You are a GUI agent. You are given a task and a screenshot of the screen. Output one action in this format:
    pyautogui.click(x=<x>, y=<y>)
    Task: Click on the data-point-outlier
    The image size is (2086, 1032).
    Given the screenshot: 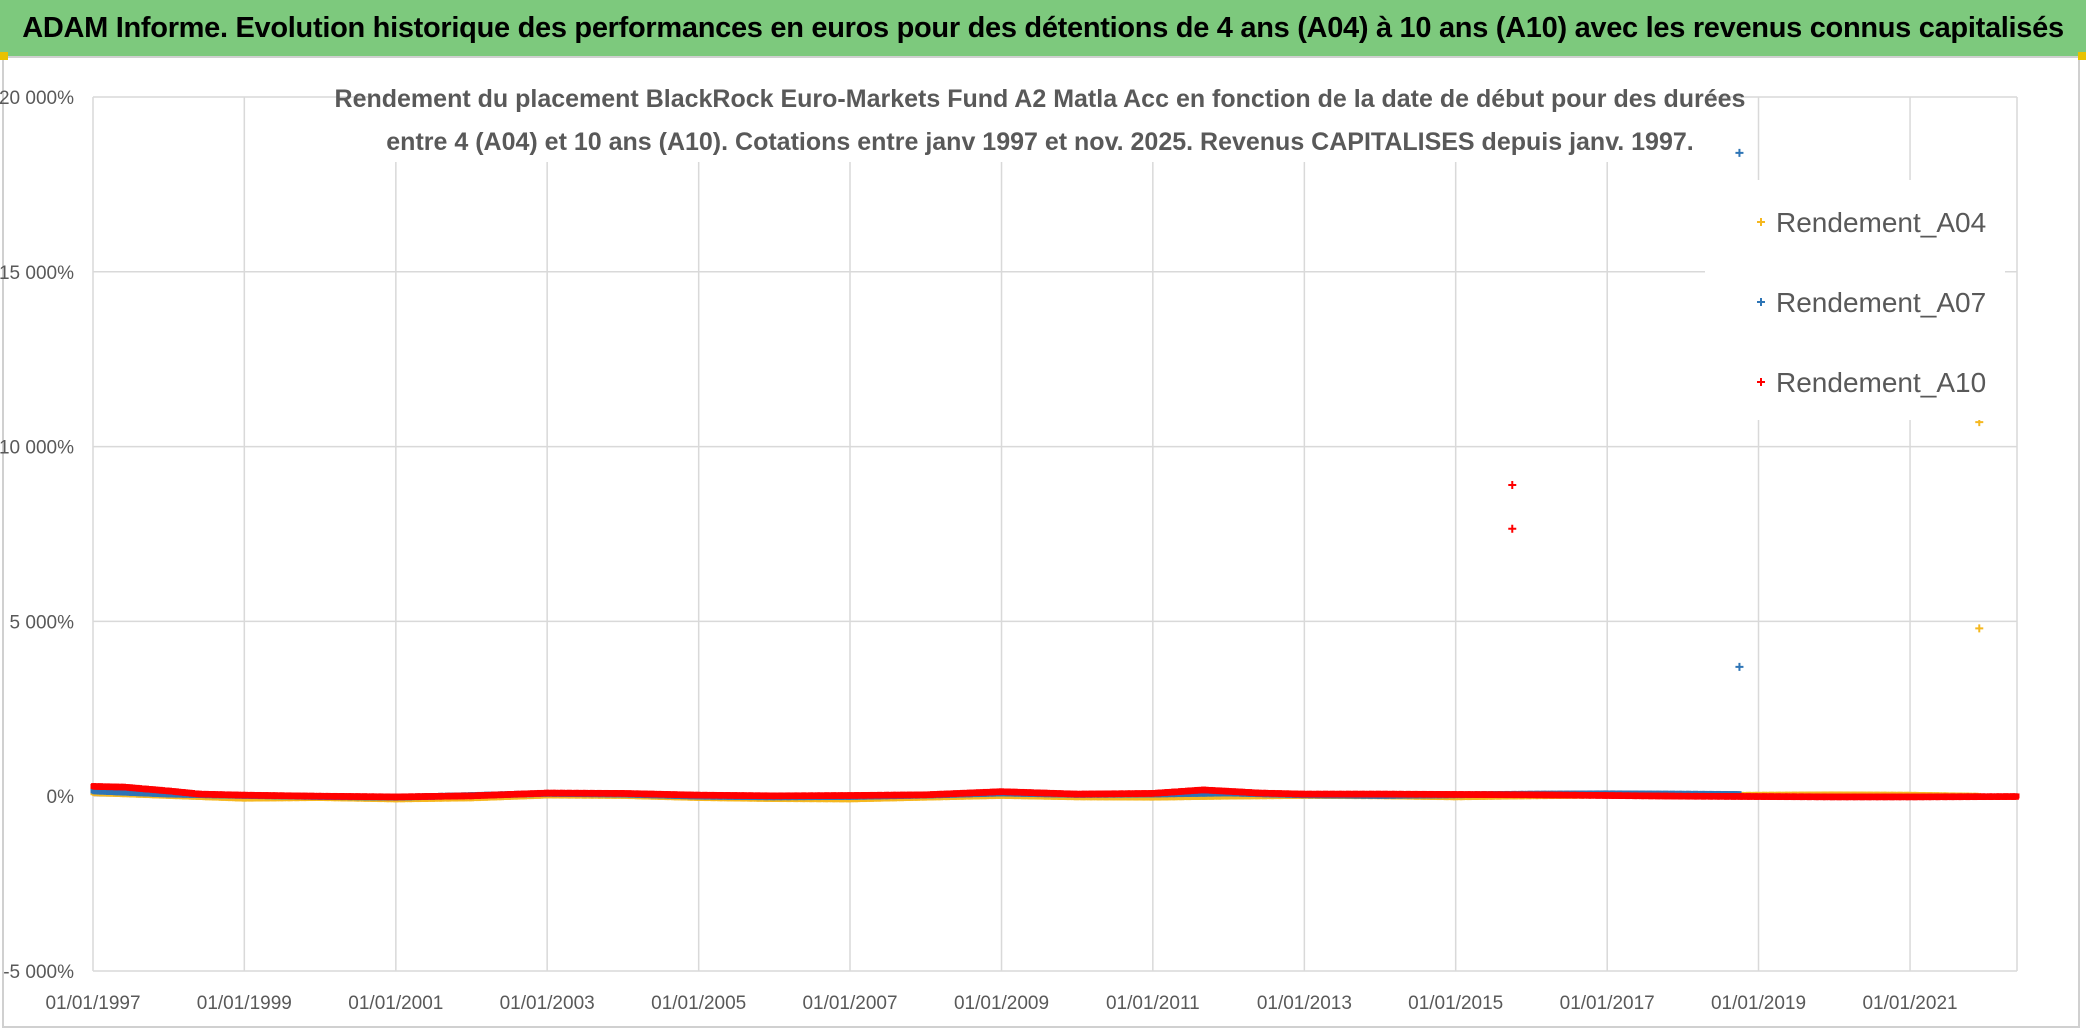 What is the action you would take?
    pyautogui.click(x=1979, y=628)
    